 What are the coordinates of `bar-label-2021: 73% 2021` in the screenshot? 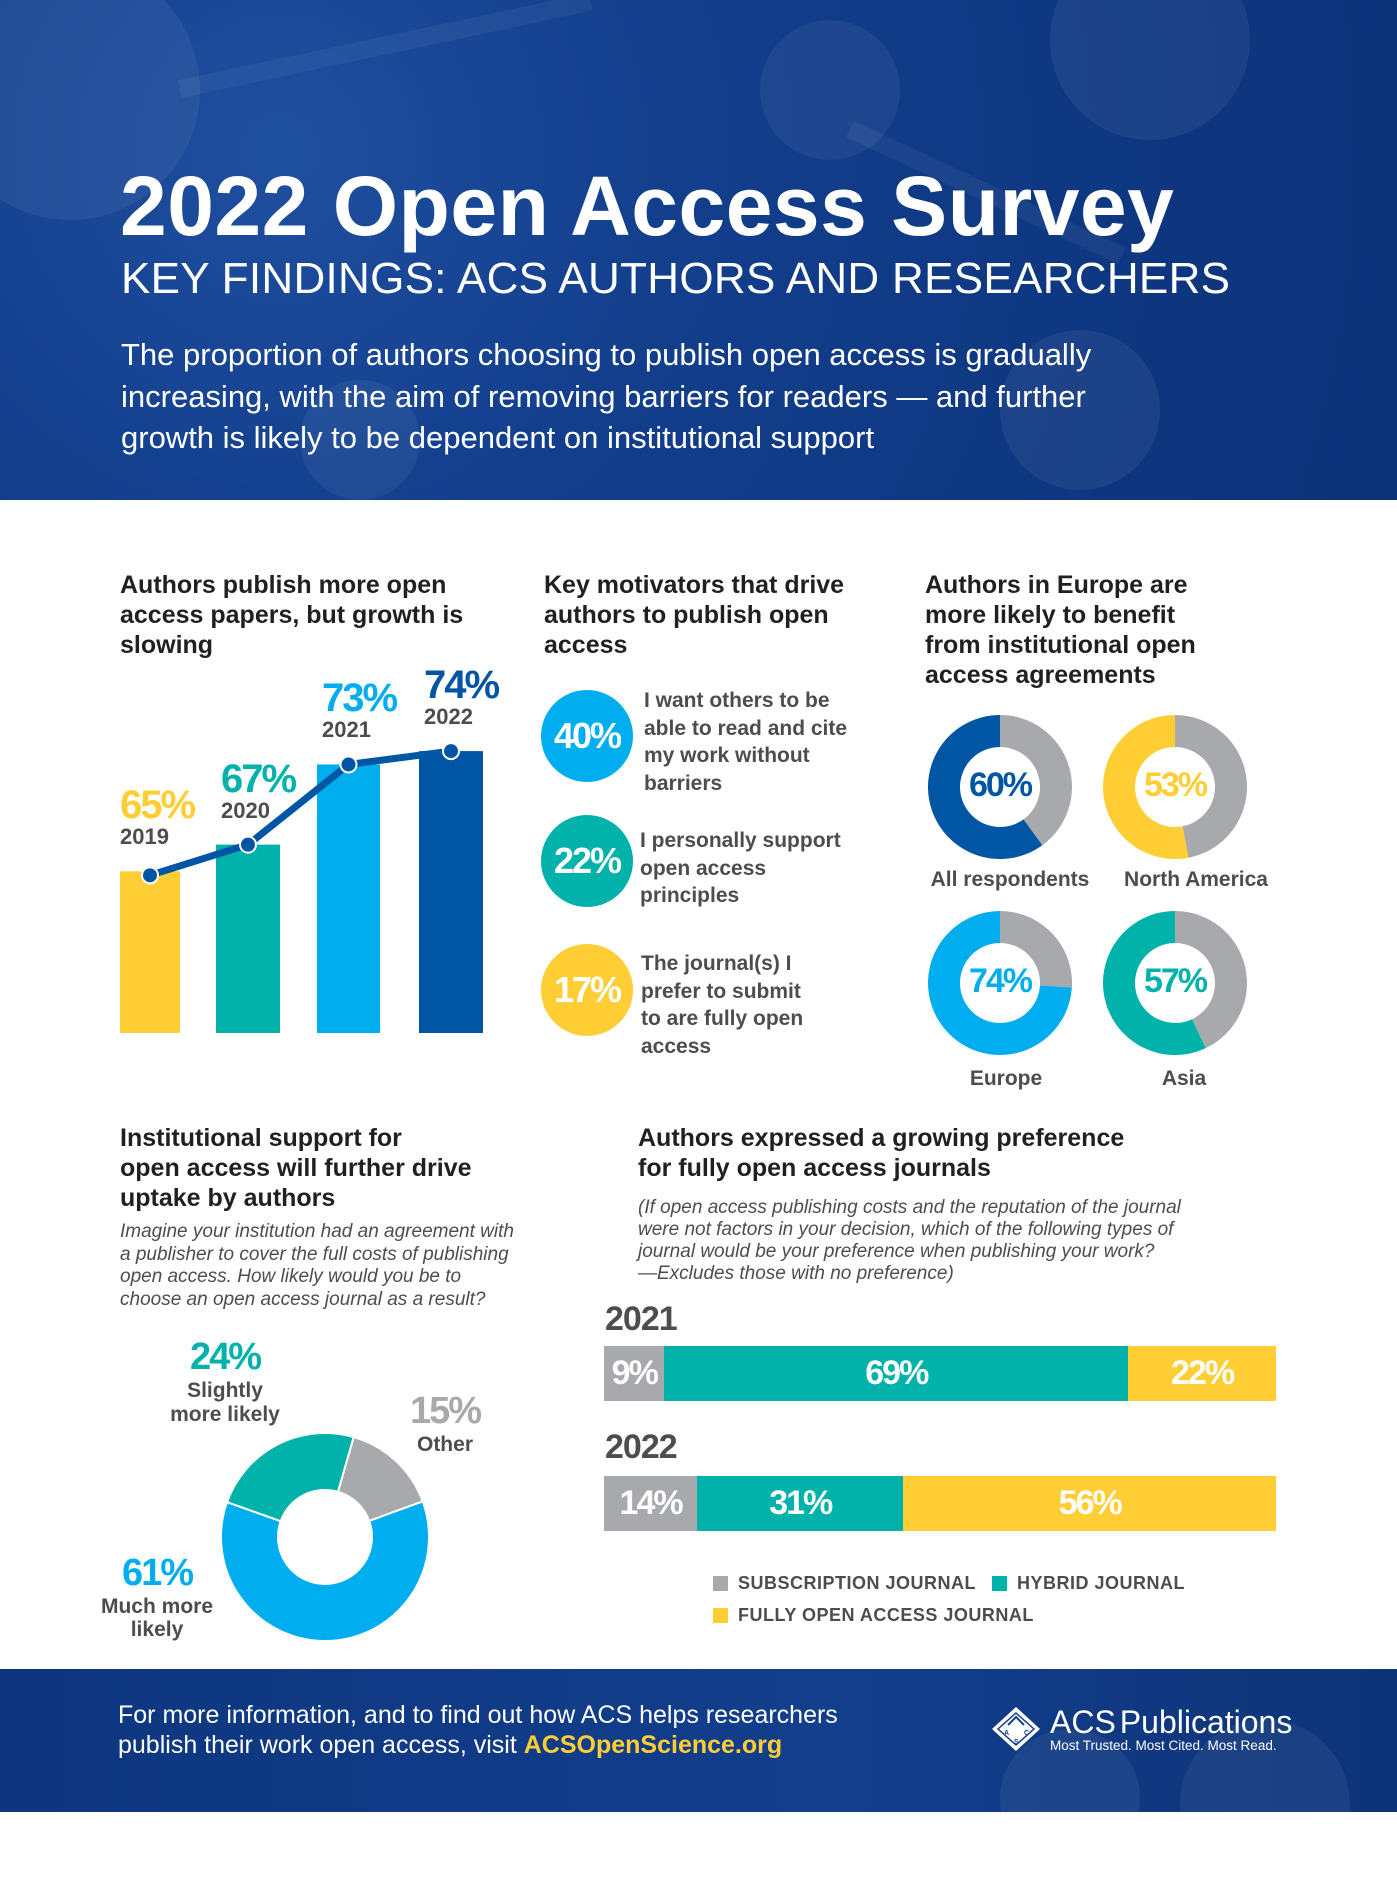 It's located at (360, 709).